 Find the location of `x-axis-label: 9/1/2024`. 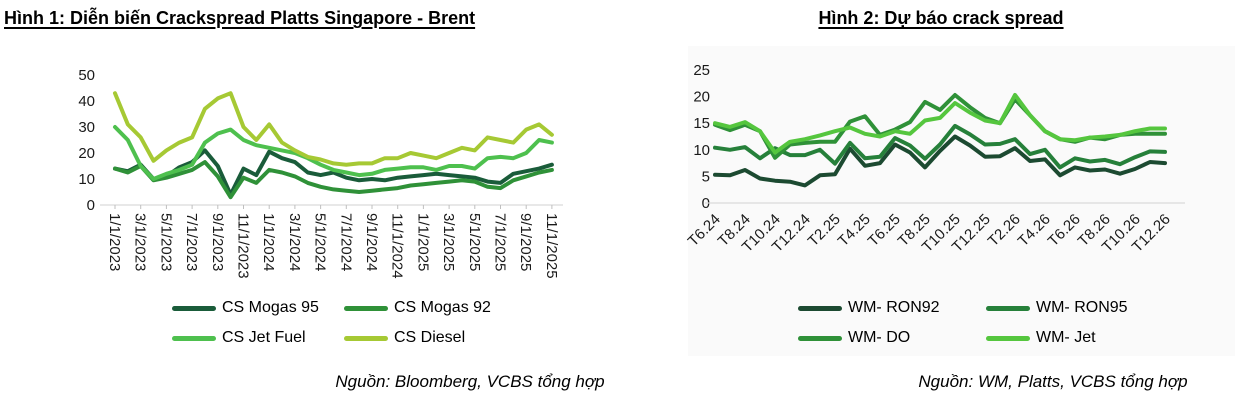

x-axis-label: 9/1/2024 is located at coordinates (371, 242).